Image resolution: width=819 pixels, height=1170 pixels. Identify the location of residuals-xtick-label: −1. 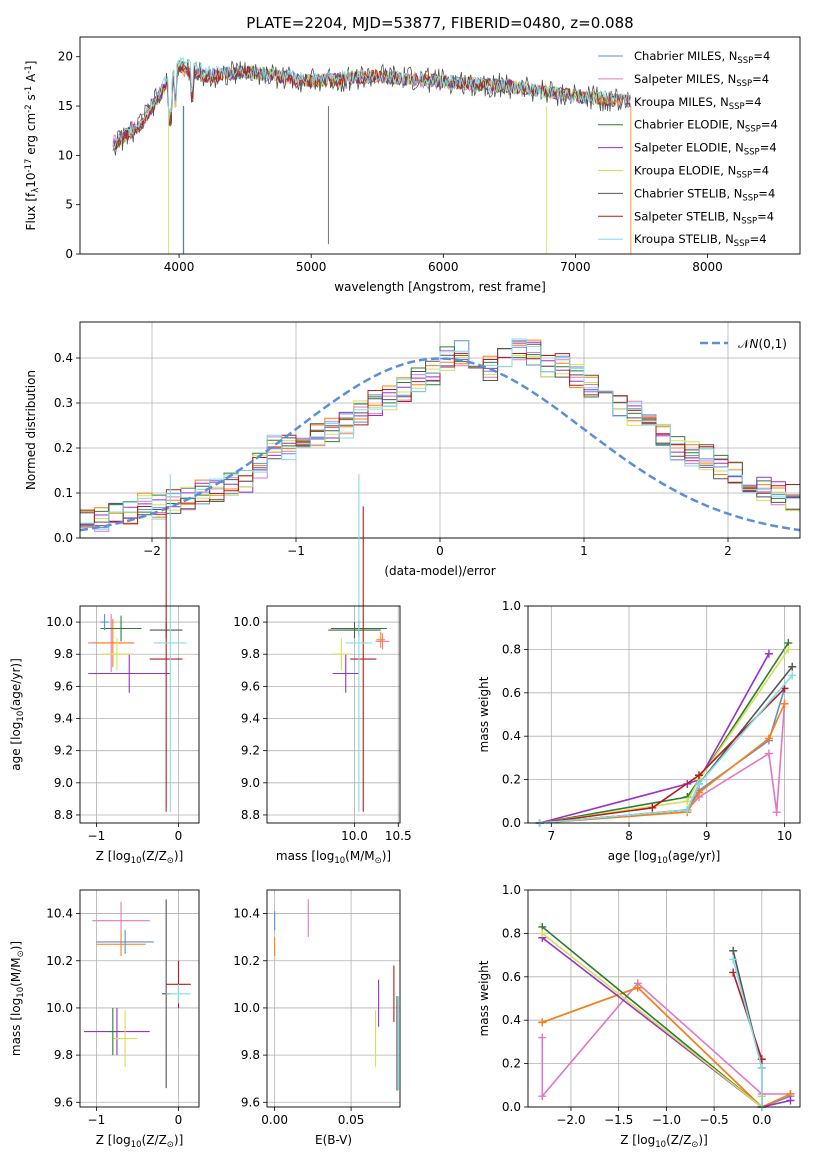
(296, 551).